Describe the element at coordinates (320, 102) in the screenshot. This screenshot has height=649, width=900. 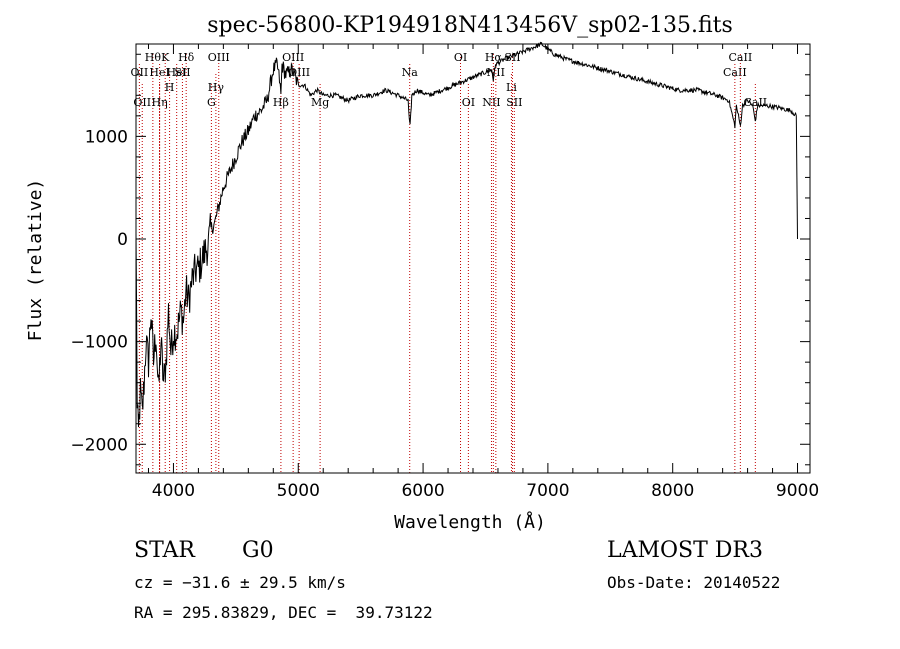
I see `line-marker-label: Mg` at that location.